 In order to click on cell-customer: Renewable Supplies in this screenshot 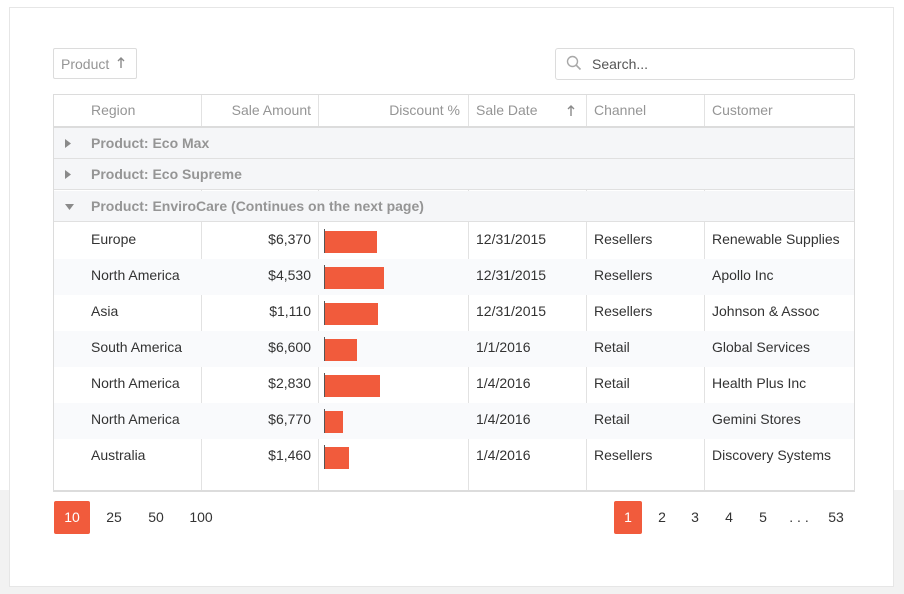, I will do `click(776, 239)`.